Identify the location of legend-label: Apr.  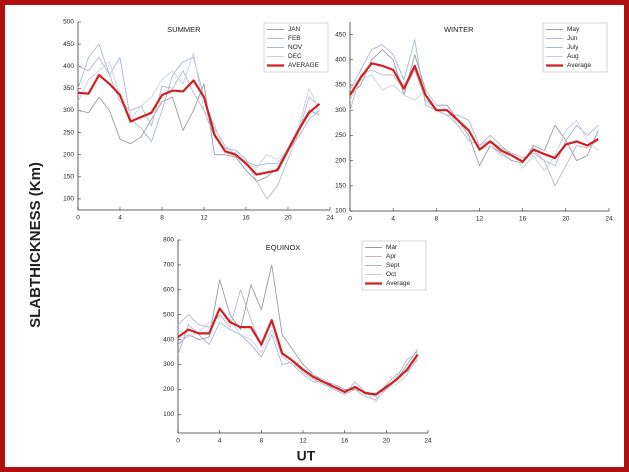
(391, 256).